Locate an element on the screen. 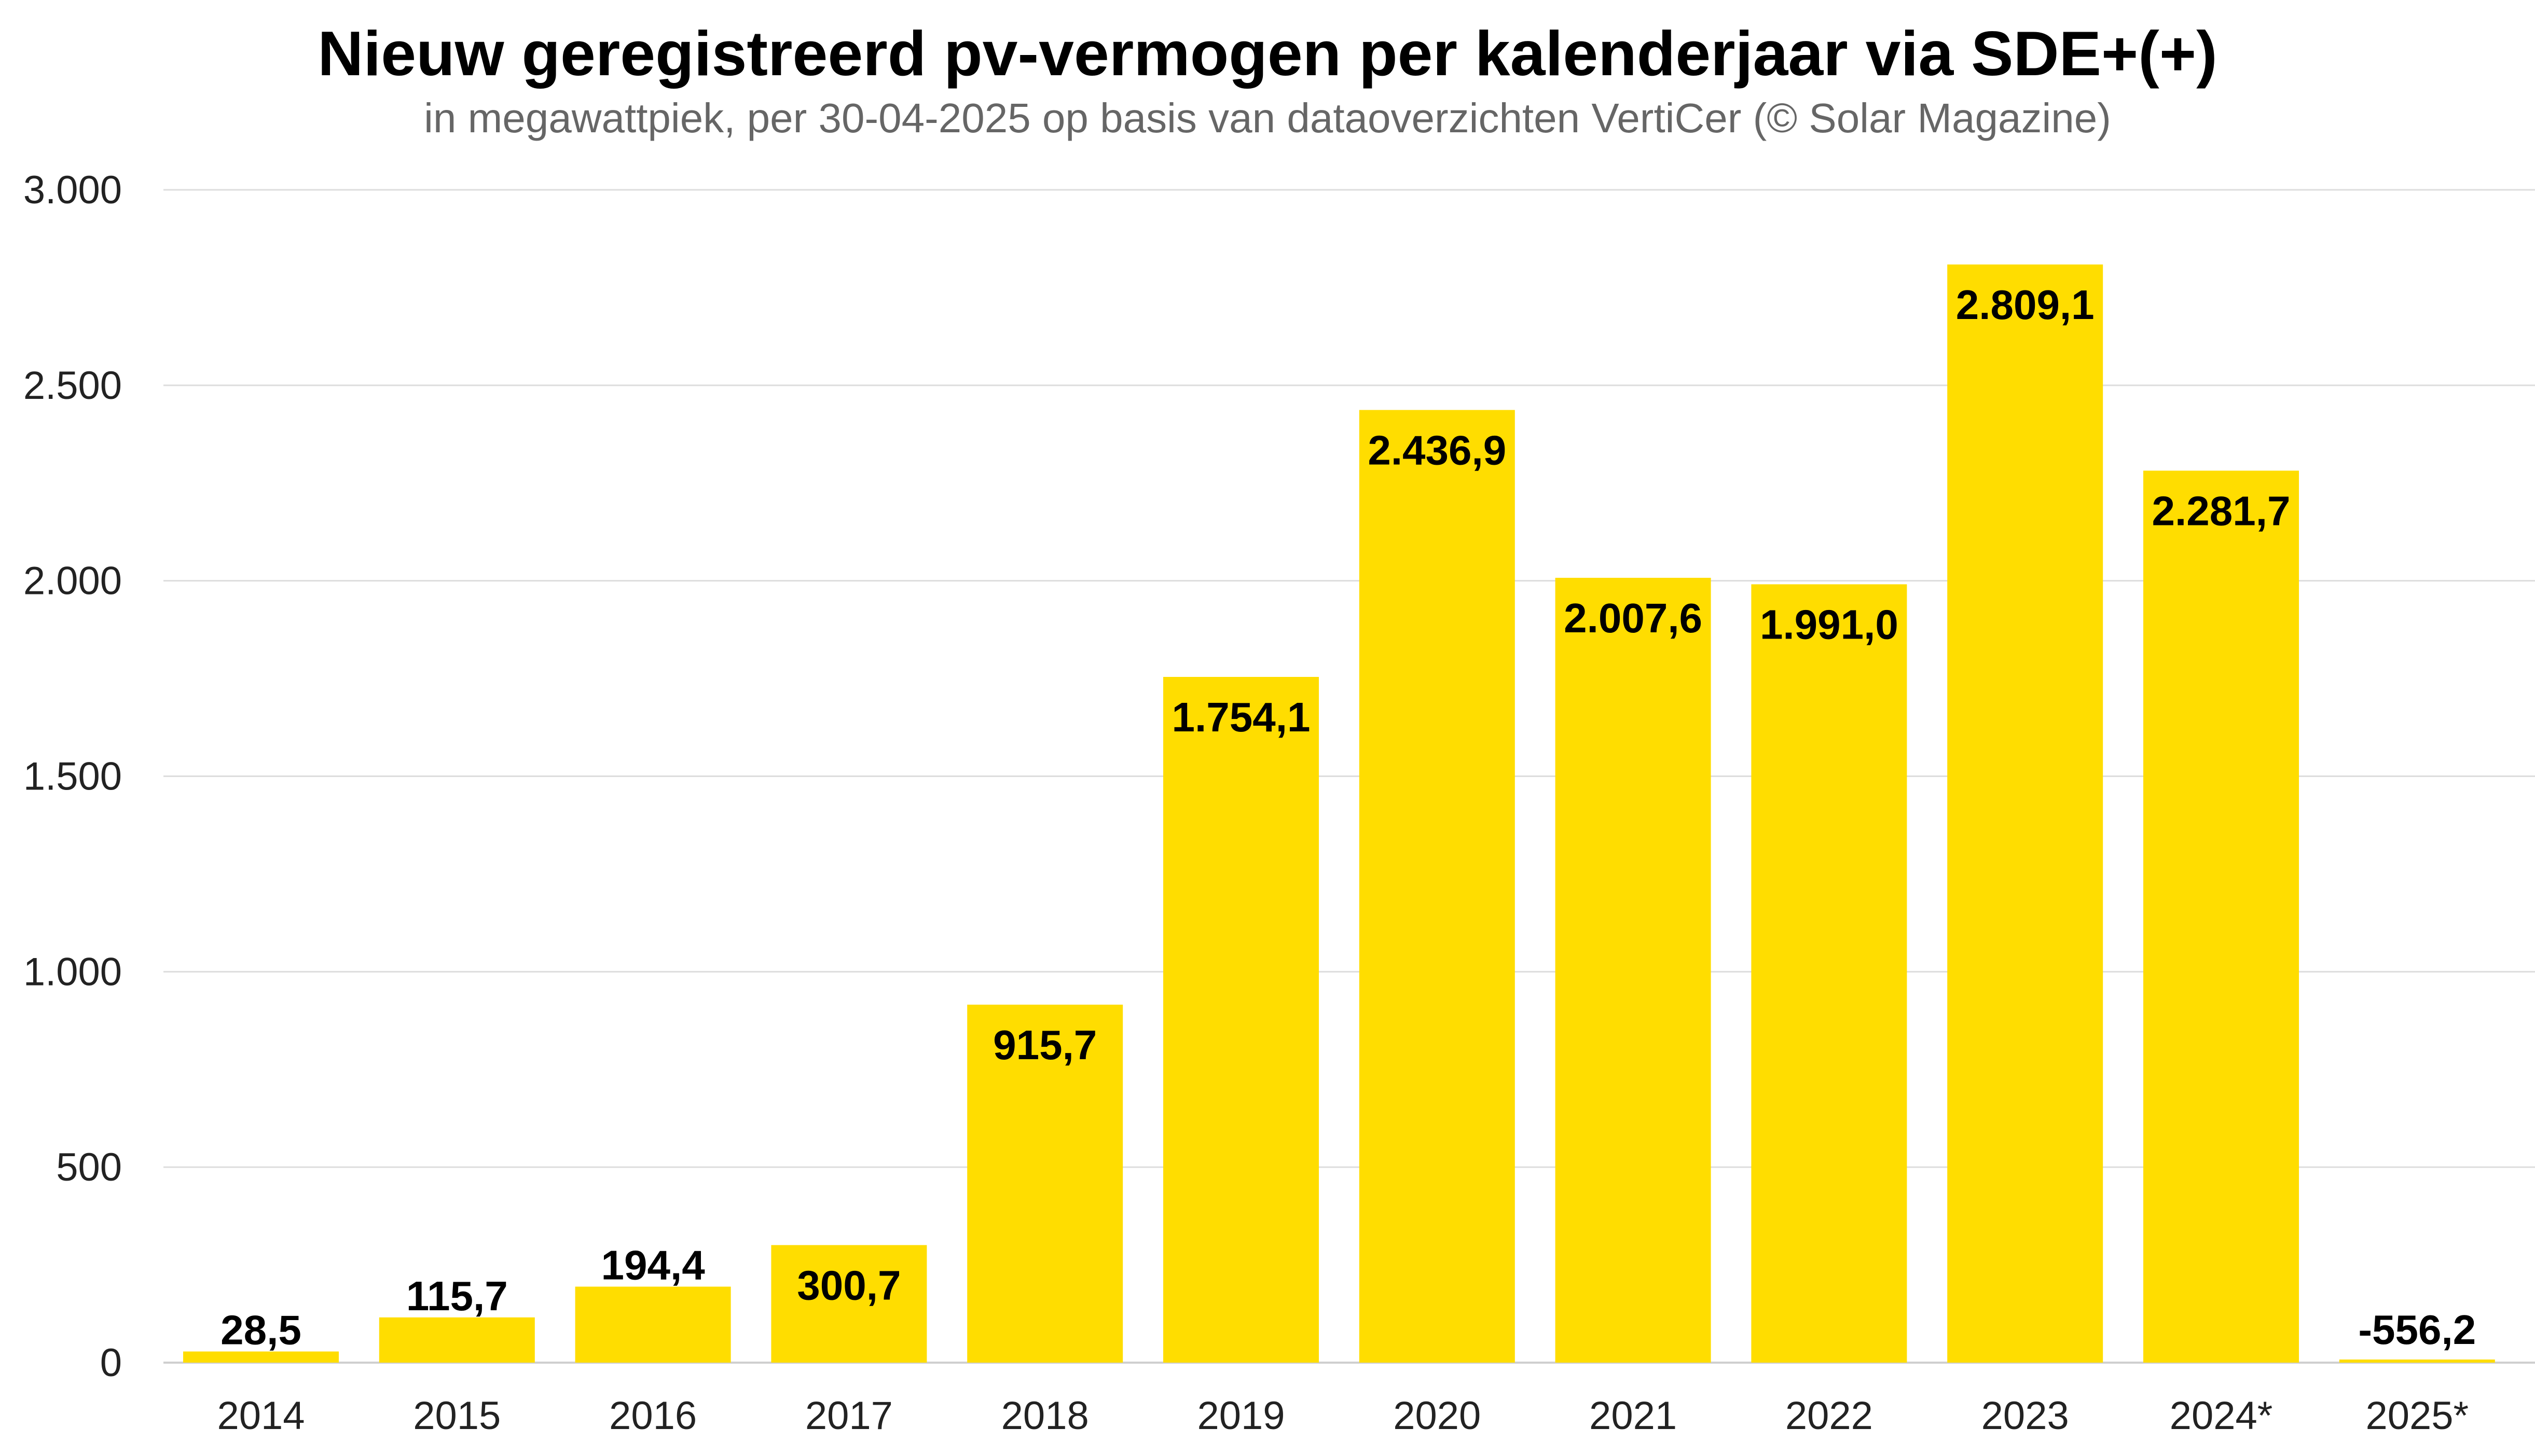  x-tick-label: 2019 is located at coordinates (1241, 1416).